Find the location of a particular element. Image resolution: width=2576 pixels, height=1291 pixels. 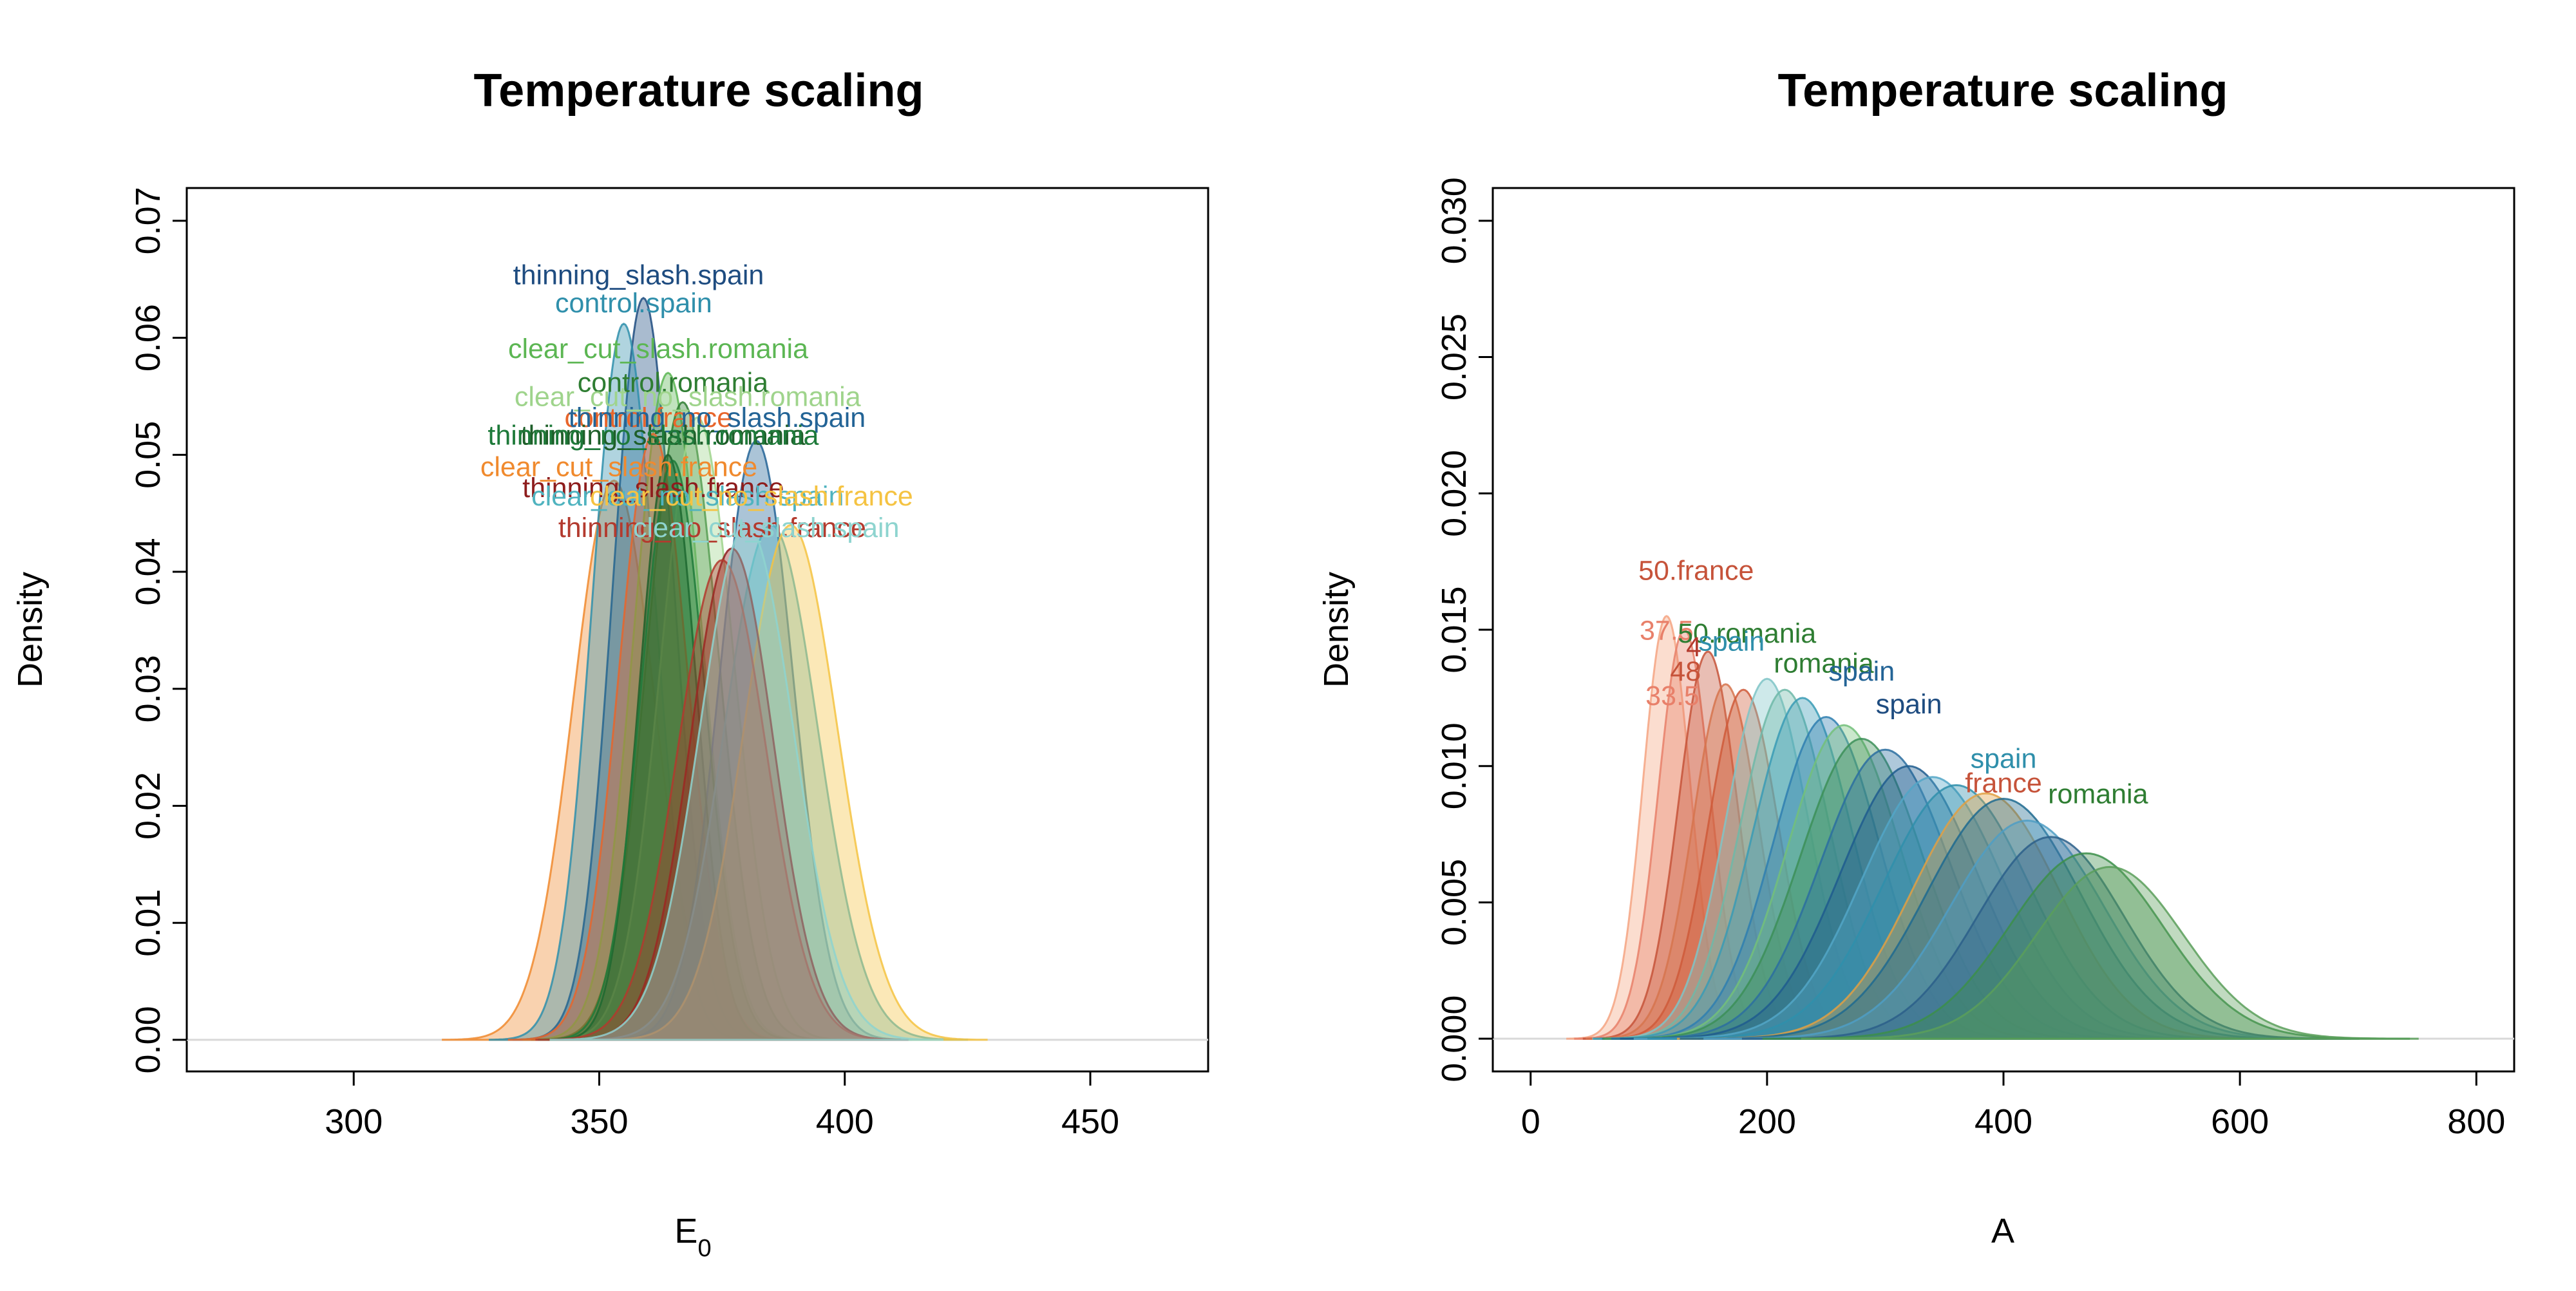

y-tick-label-5: 0.025 is located at coordinates (1454, 357).